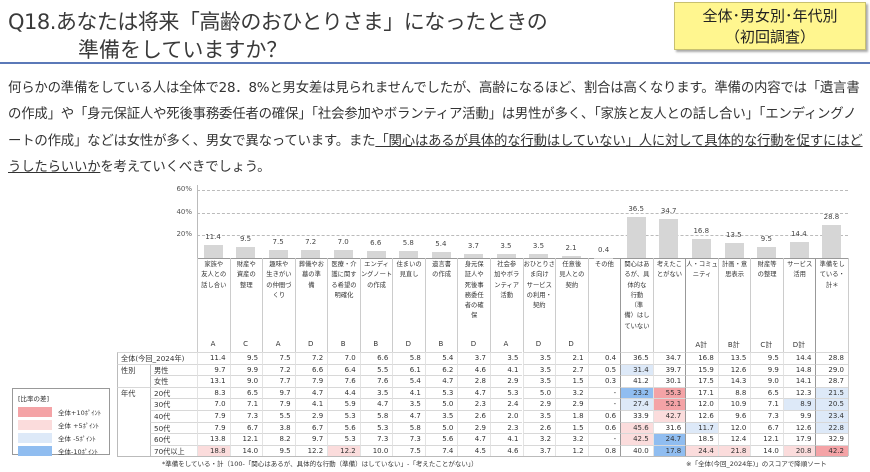 The image size is (870, 472). Describe the element at coordinates (766, 392) in the screenshot. I see `table-cell: 6.5` at that location.